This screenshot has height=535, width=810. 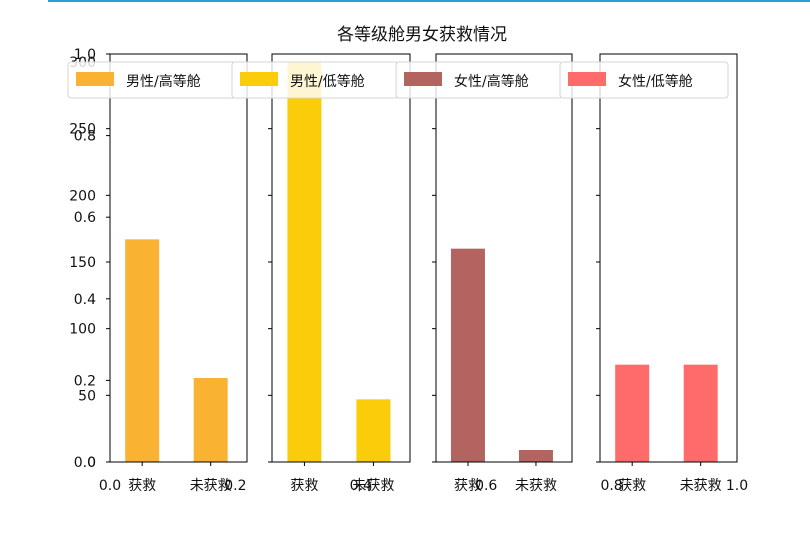 What do you see at coordinates (85, 381) in the screenshot?
I see `overlay-y-tick-label: 0.2` at bounding box center [85, 381].